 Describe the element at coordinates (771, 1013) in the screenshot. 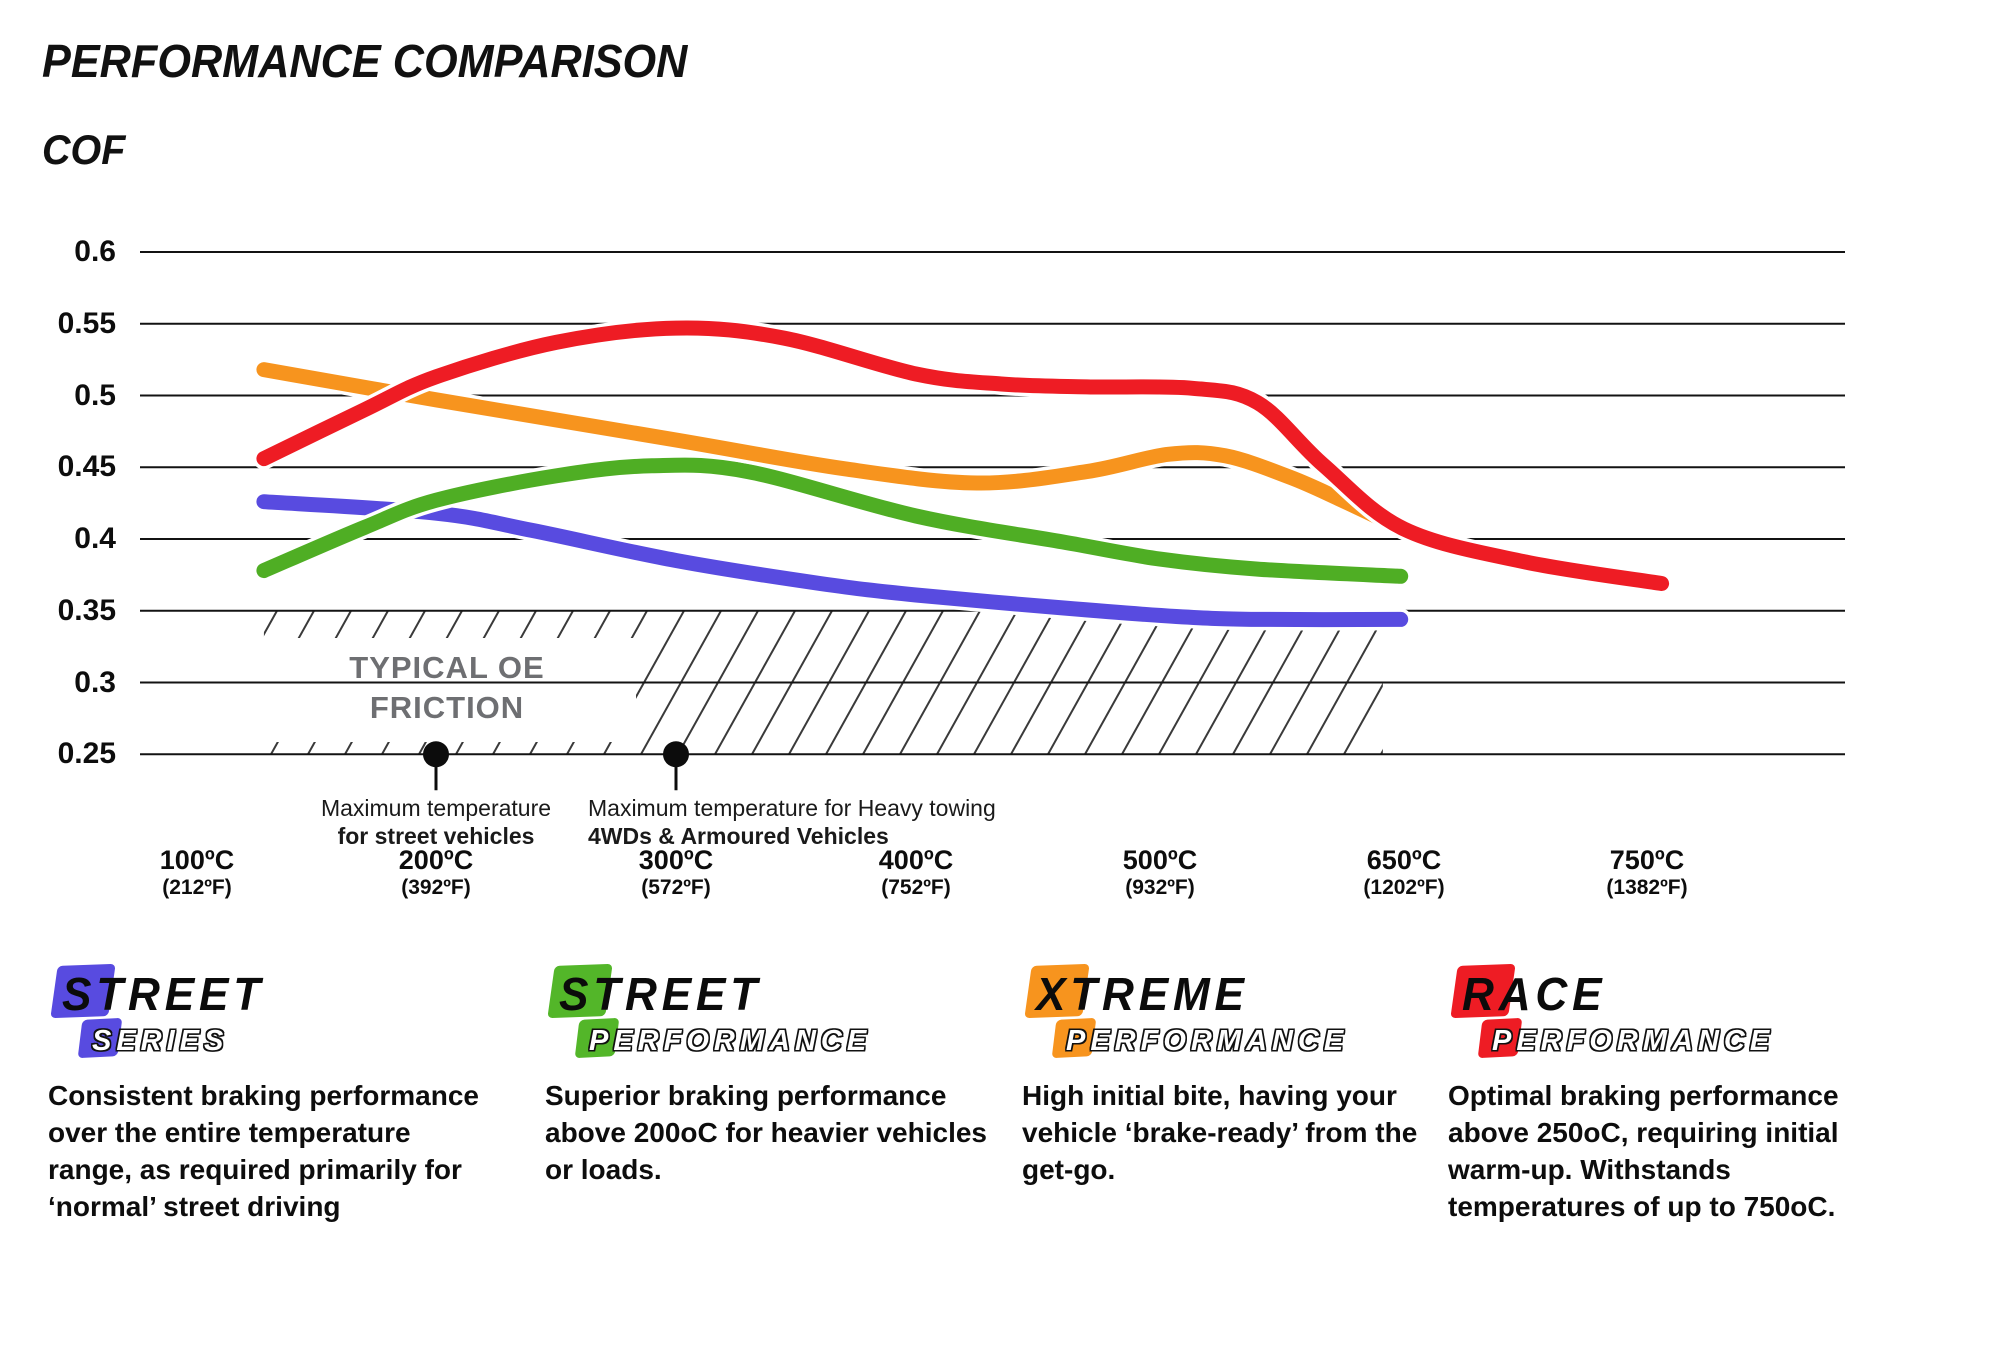

I see `street-performance-logo: STREET PERFORMANCE` at that location.